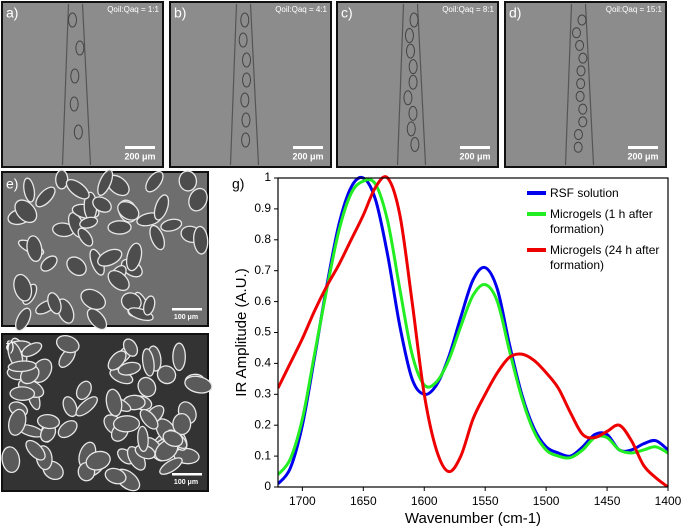 The image size is (685, 529). Describe the element at coordinates (262, 301) in the screenshot. I see `y-tick-label: 0.6` at that location.